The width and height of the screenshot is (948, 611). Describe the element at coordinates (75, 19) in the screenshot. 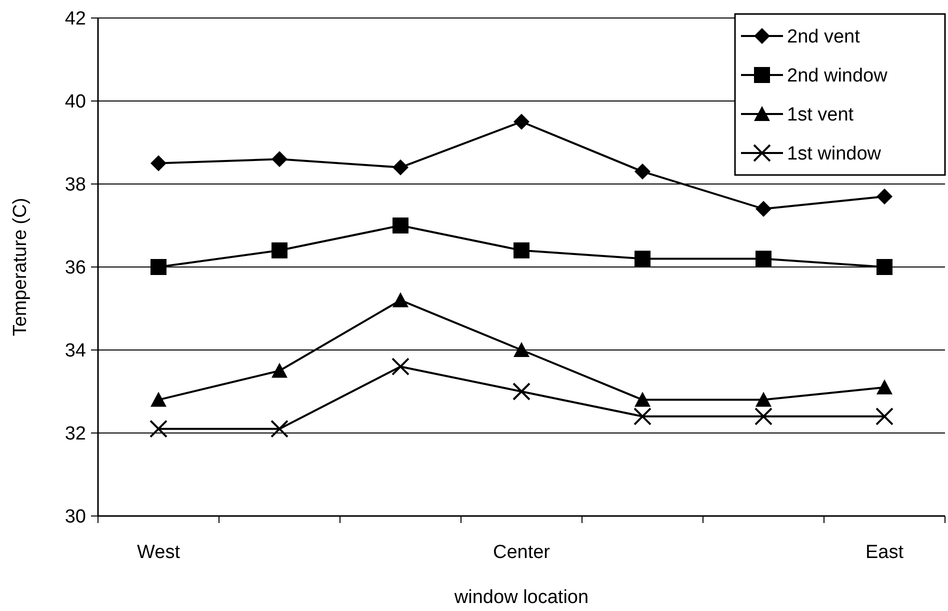

I see `y-tick-label: 42` at that location.